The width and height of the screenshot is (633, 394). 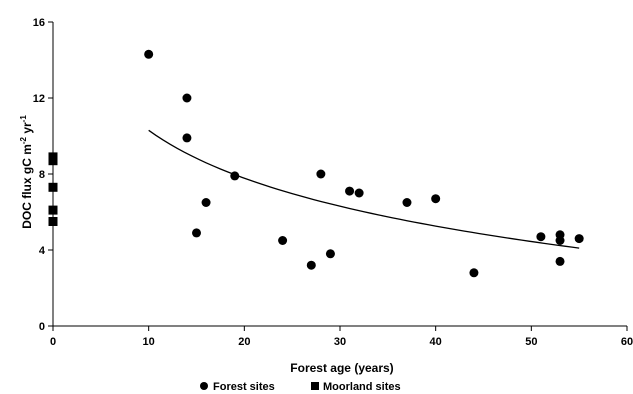 What do you see at coordinates (362, 387) in the screenshot?
I see `legend-label-moorland: Moorland sites` at bounding box center [362, 387].